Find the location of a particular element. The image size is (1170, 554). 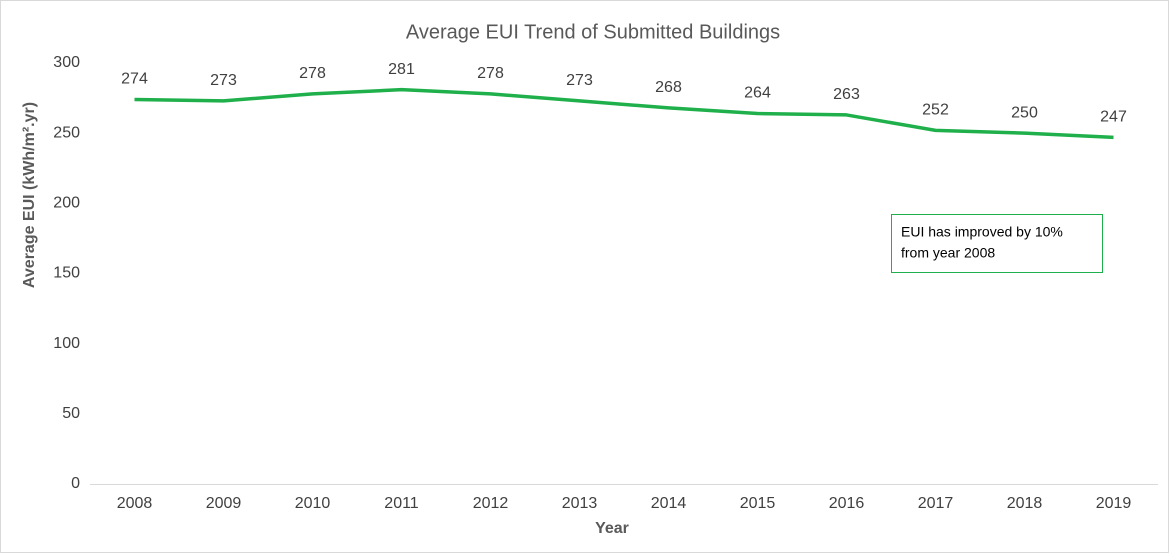

data-label: 252 is located at coordinates (935, 110).